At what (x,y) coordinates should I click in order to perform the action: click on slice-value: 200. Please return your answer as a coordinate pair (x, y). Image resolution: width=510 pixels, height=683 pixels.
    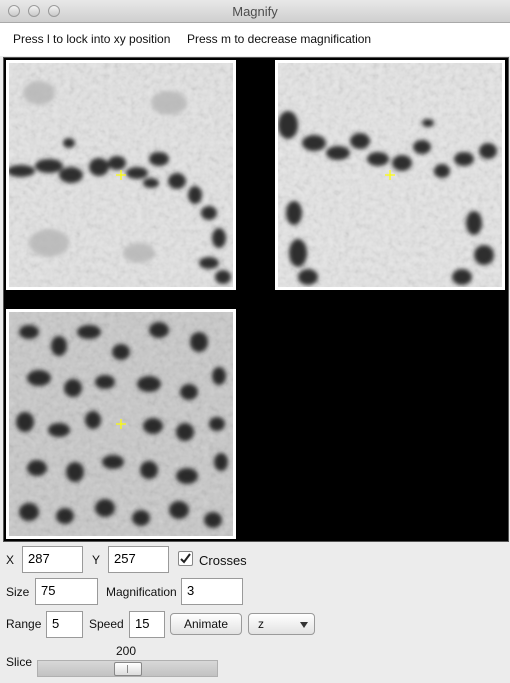
    Looking at the image, I should click on (126, 651).